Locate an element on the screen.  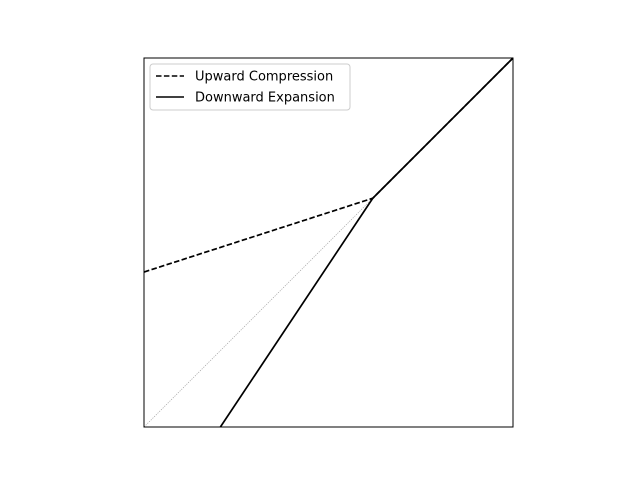
legend: Upward Compression Downward Expansion is located at coordinates (250, 87).